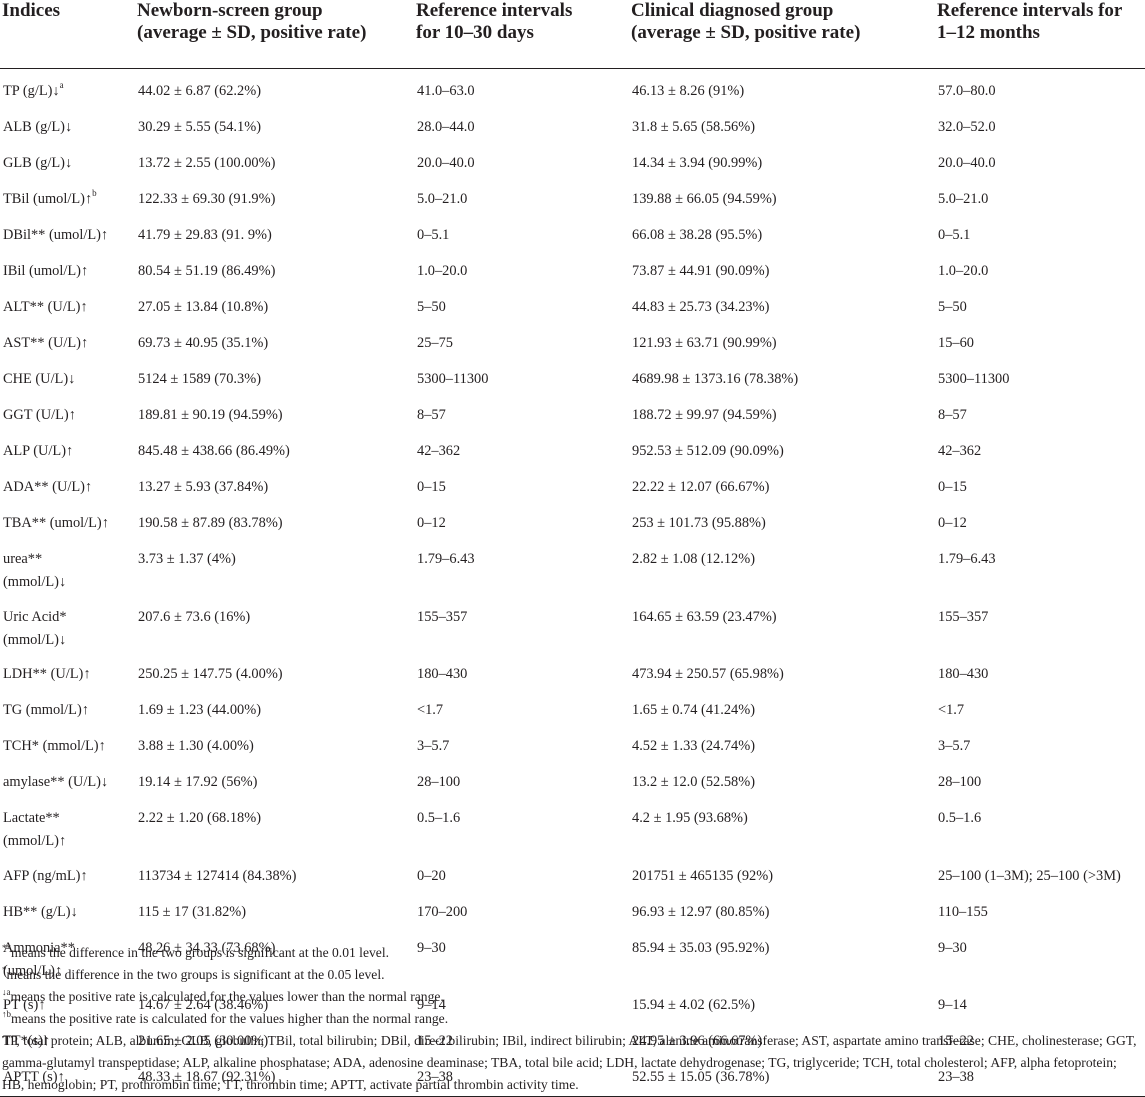  What do you see at coordinates (442, 271) in the screenshot?
I see `newborn-reference-cell: 1.0–20.0` at bounding box center [442, 271].